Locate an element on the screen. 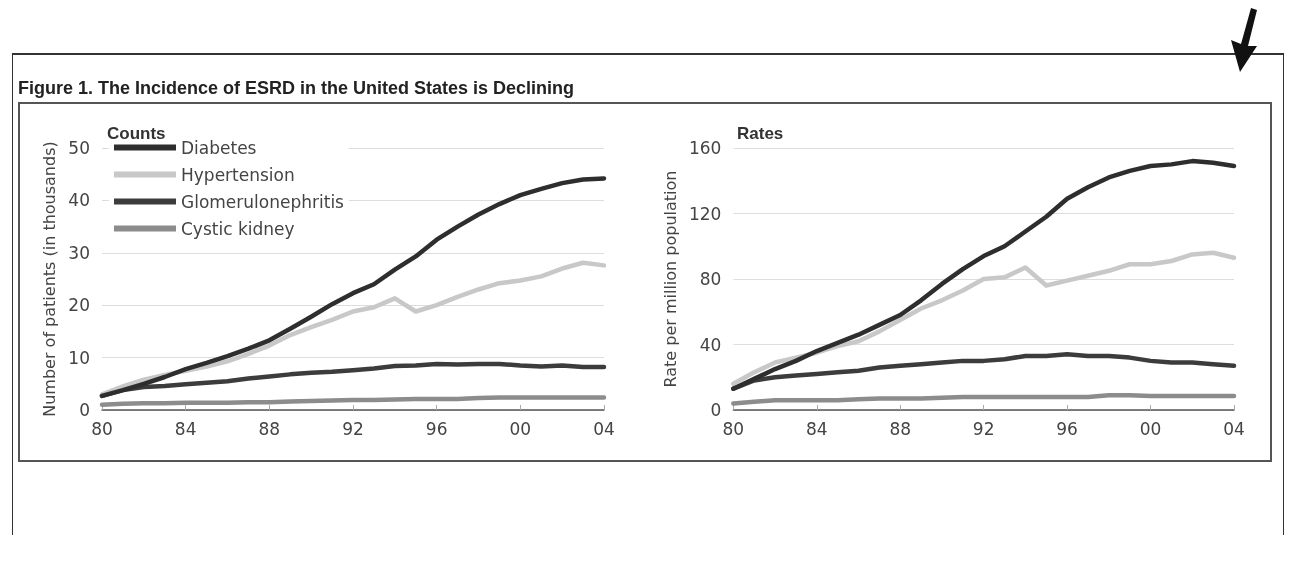 The image size is (1295, 582). y-tick-label: 50 is located at coordinates (79, 148).